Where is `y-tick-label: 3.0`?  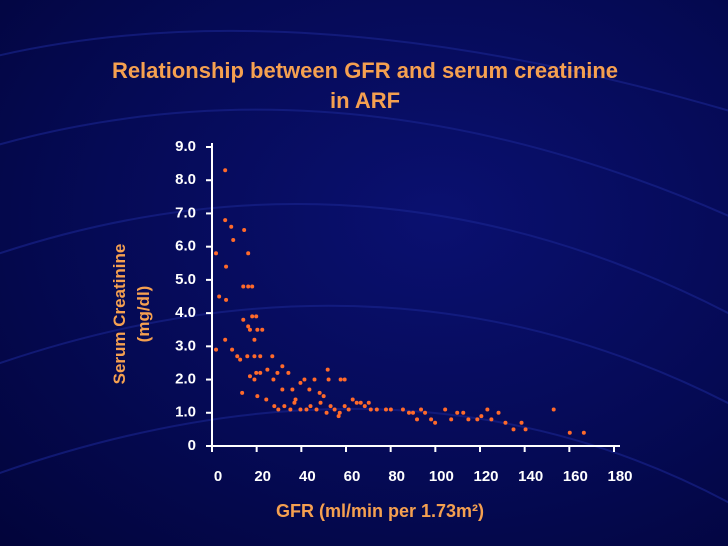 y-tick-label: 3.0 is located at coordinates (185, 345).